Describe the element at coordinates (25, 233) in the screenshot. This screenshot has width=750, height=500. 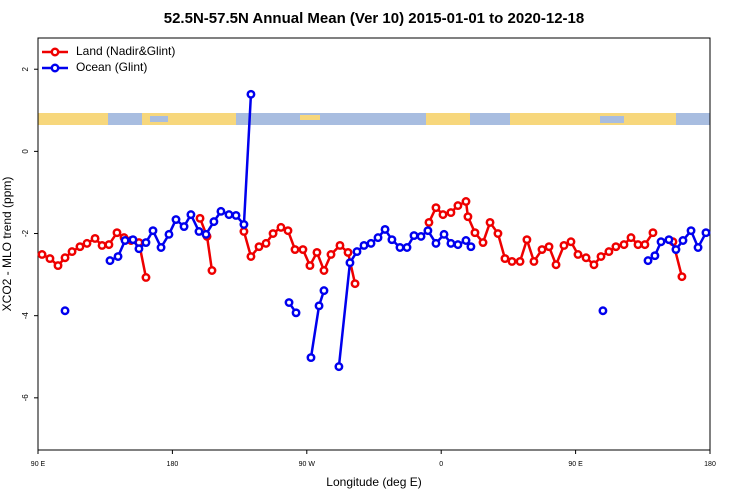
I see `y-tick-label: -2` at that location.